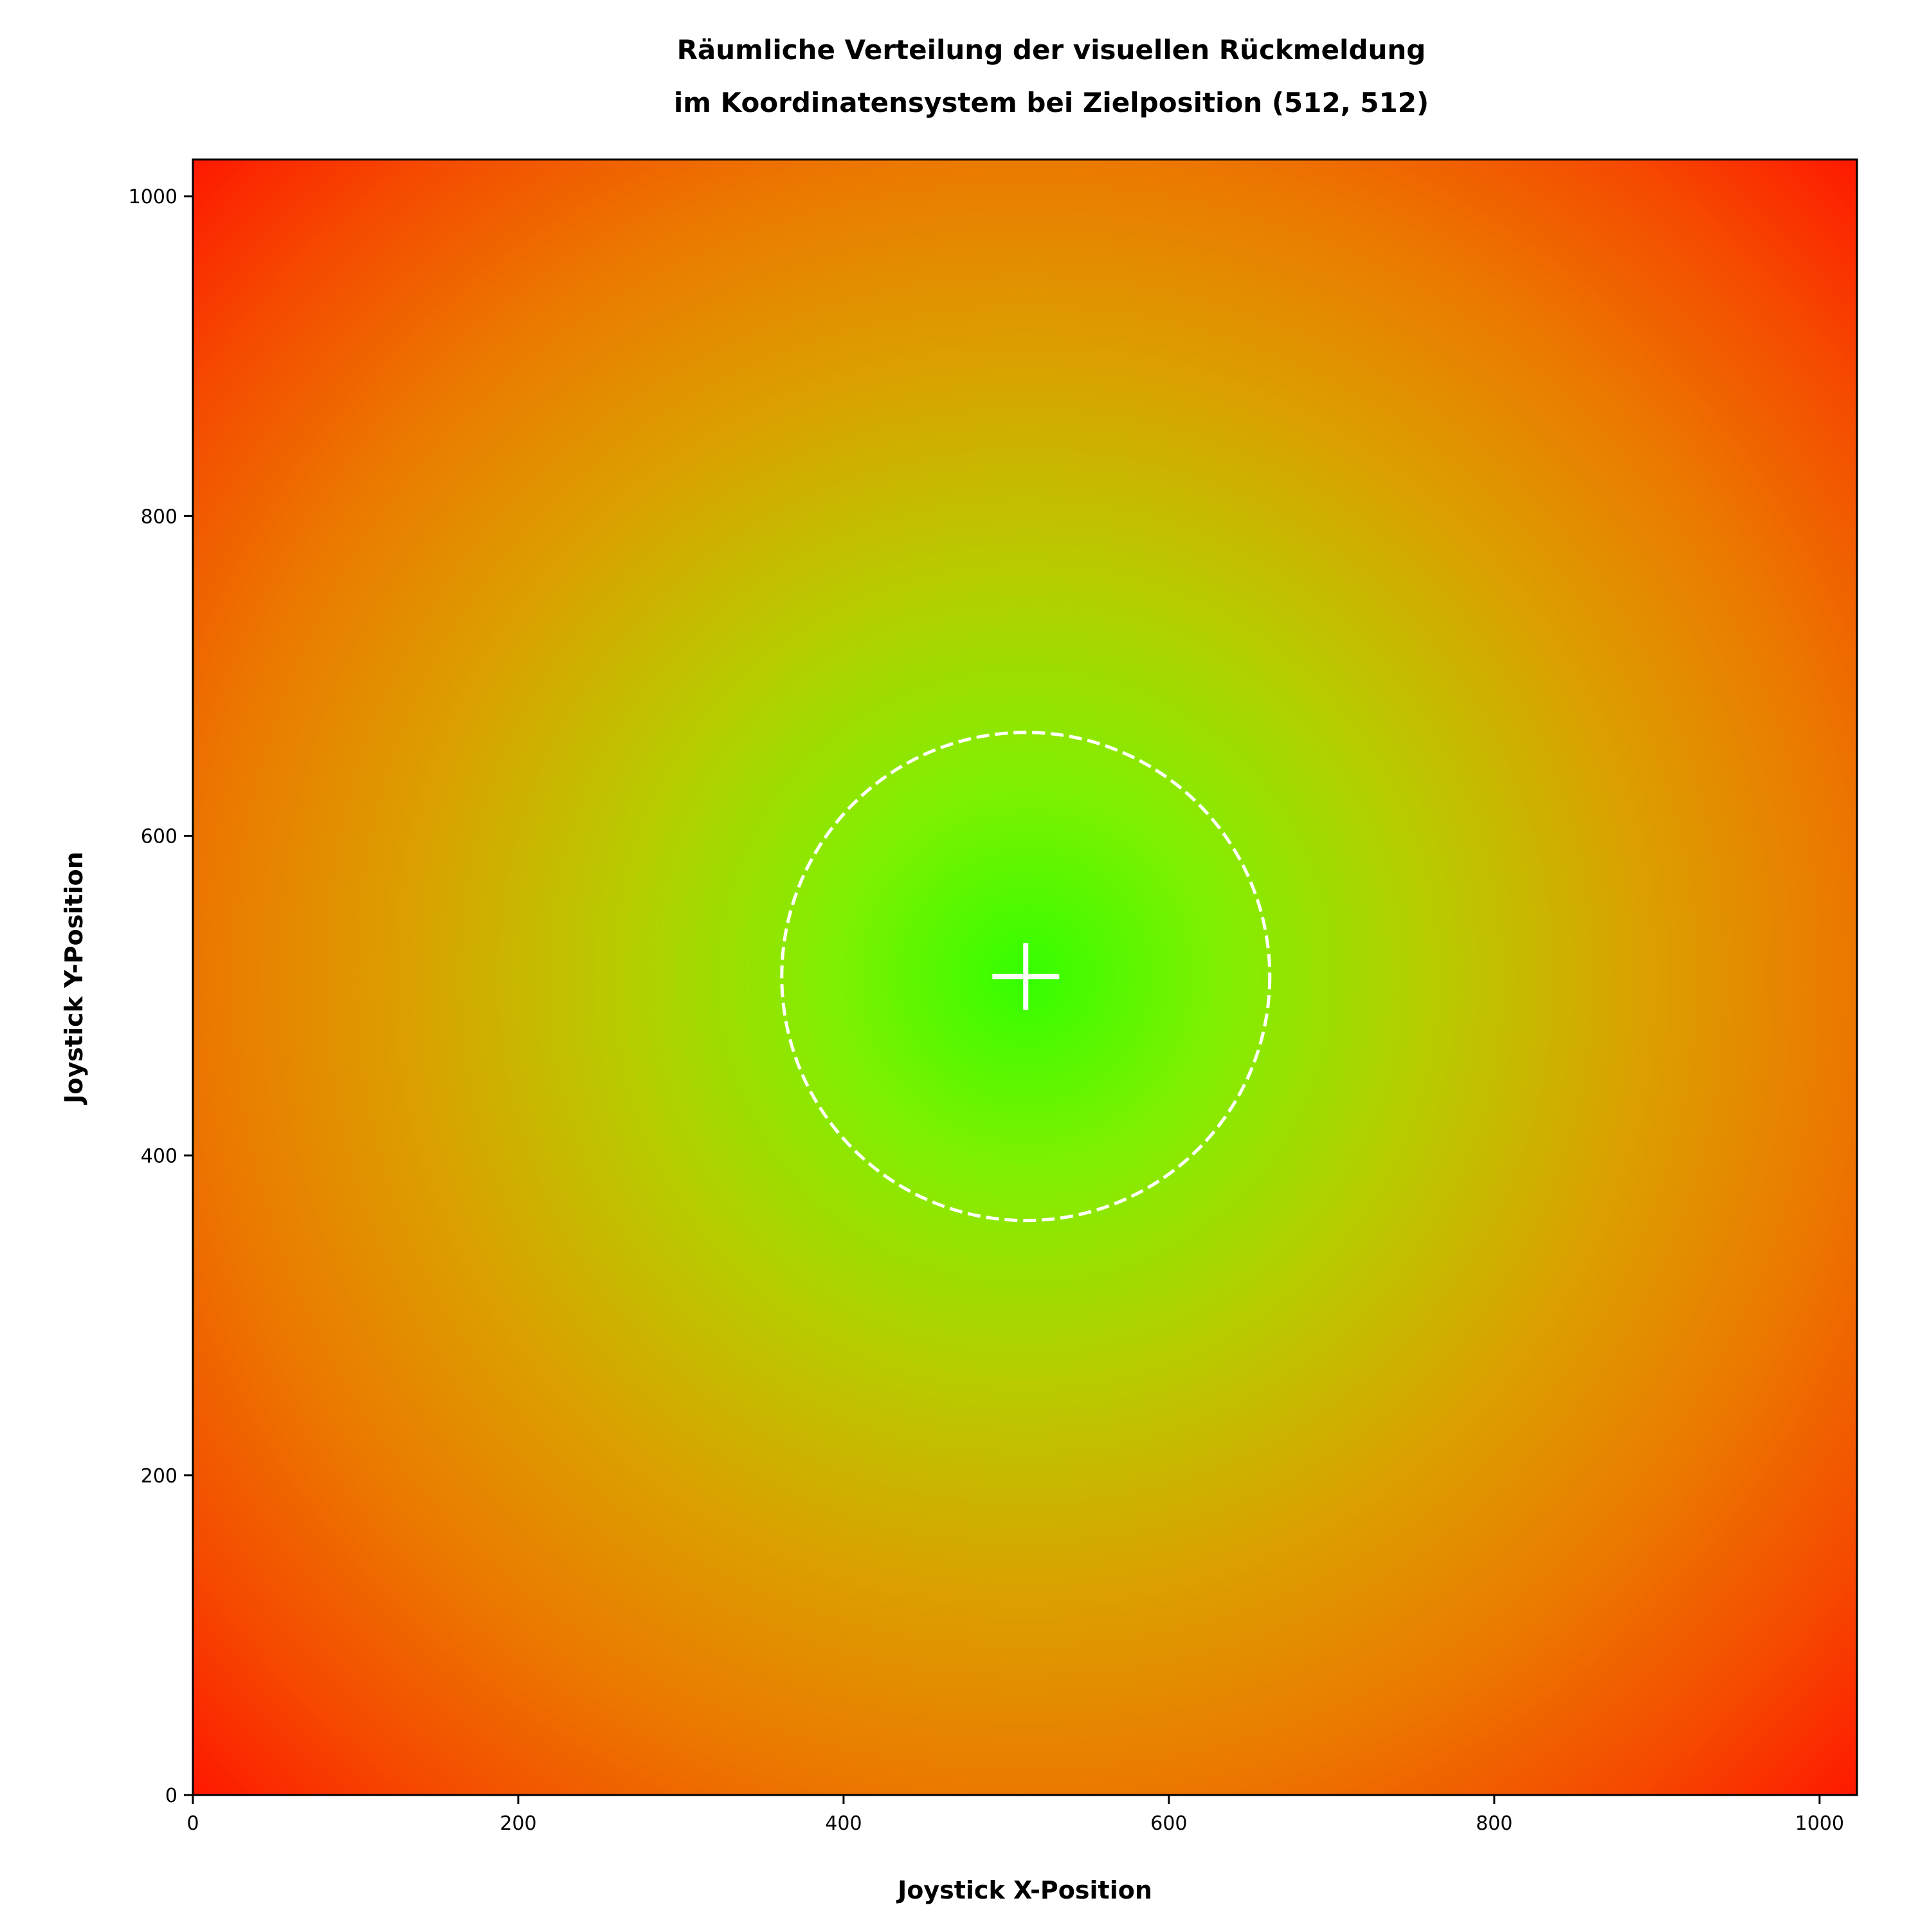  I want to click on x-axis: 0 200 400 600 800 1000, so click(1015, 1815).